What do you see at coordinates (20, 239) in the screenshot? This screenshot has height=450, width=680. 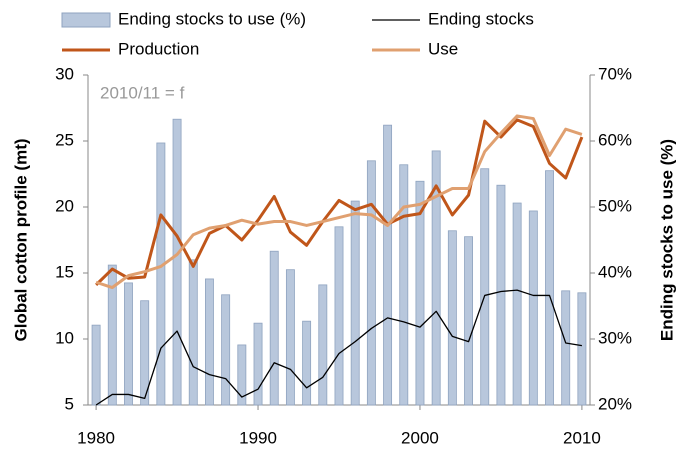 I see `y-axis-label: Global cotton profile (mt)` at bounding box center [20, 239].